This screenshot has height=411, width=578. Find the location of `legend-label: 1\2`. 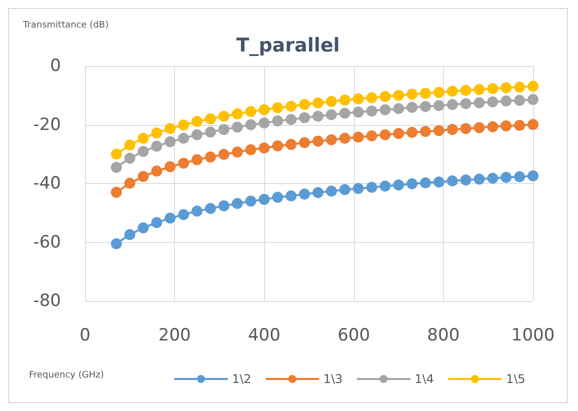

legend-label: 1\2 is located at coordinates (242, 379).